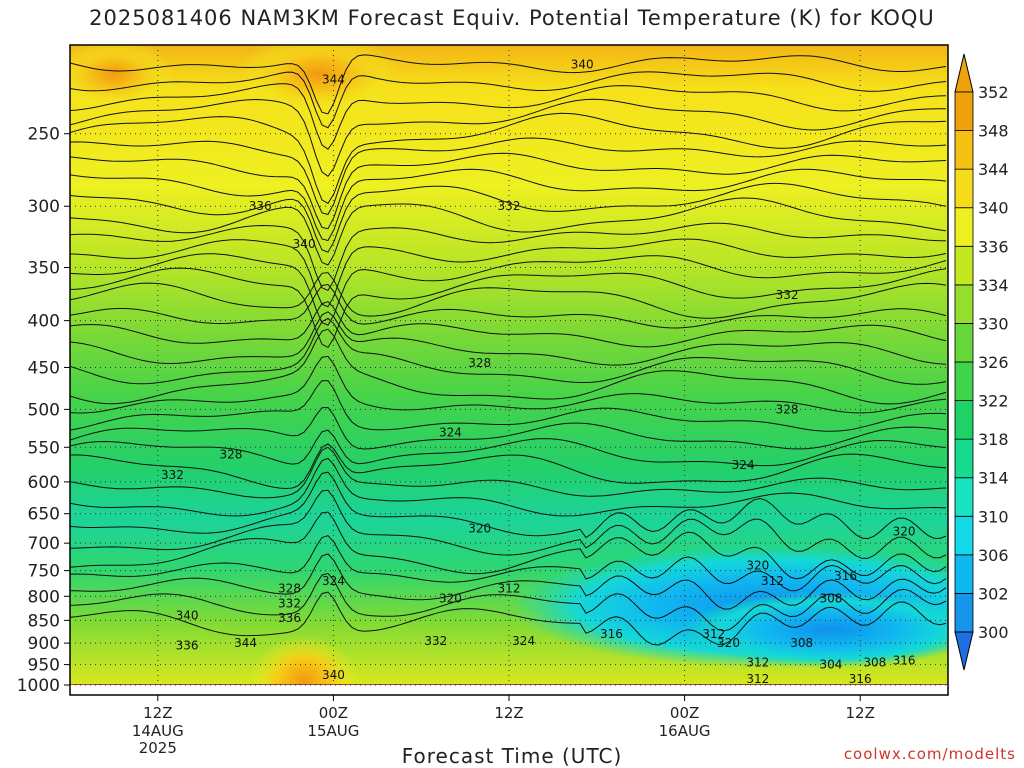 This screenshot has width=1024, height=768. Describe the element at coordinates (993, 478) in the screenshot. I see `colorbar-label: 314` at that location.